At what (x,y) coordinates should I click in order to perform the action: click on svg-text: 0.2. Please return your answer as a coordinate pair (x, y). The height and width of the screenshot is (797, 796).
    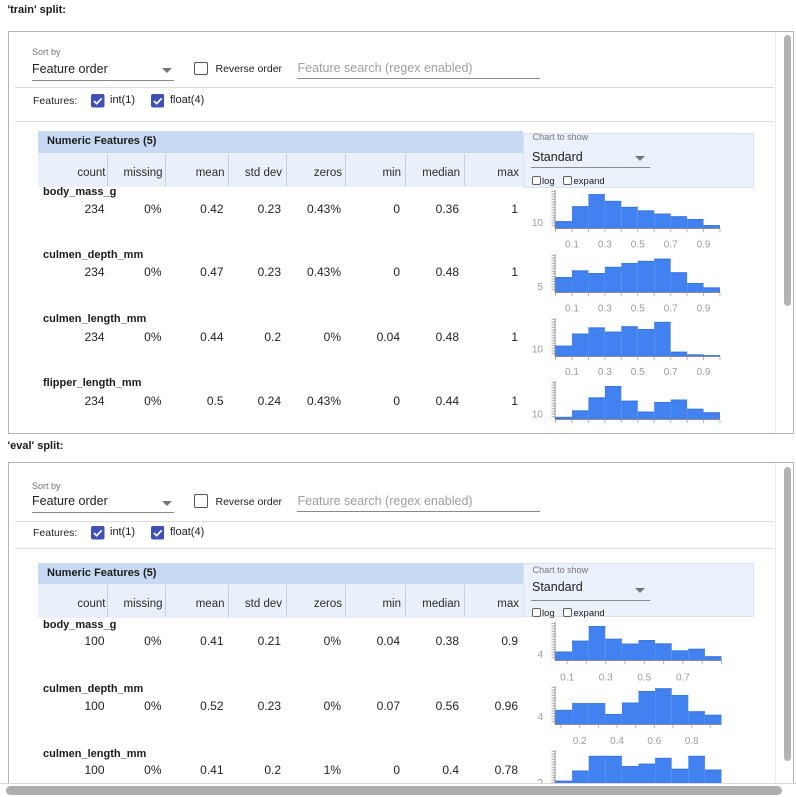
    Looking at the image, I should click on (580, 741).